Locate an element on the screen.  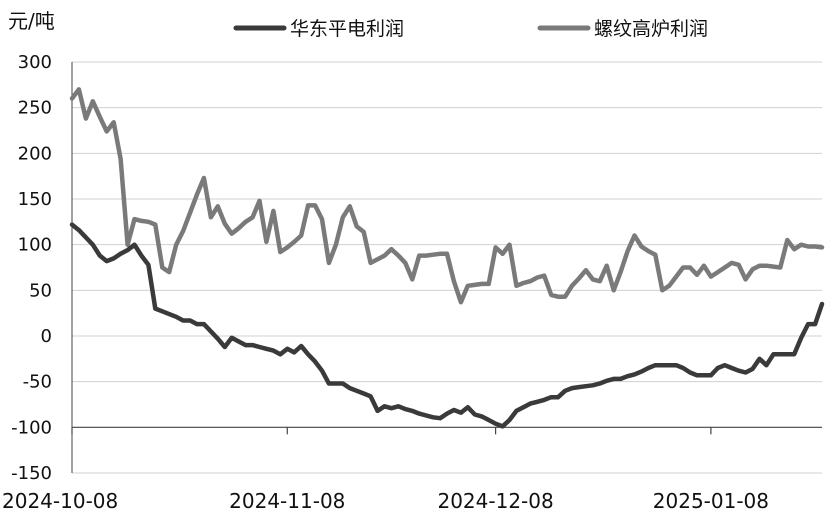
y-tick-label: 100 is located at coordinates (35, 245).